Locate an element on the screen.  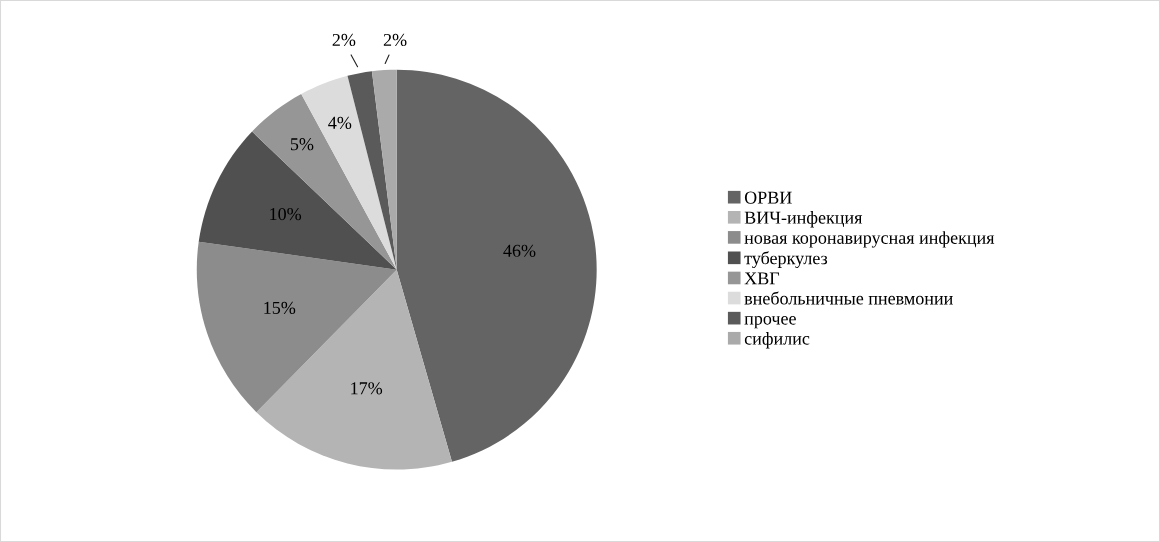
pie-slice is located at coordinates (354, 369).